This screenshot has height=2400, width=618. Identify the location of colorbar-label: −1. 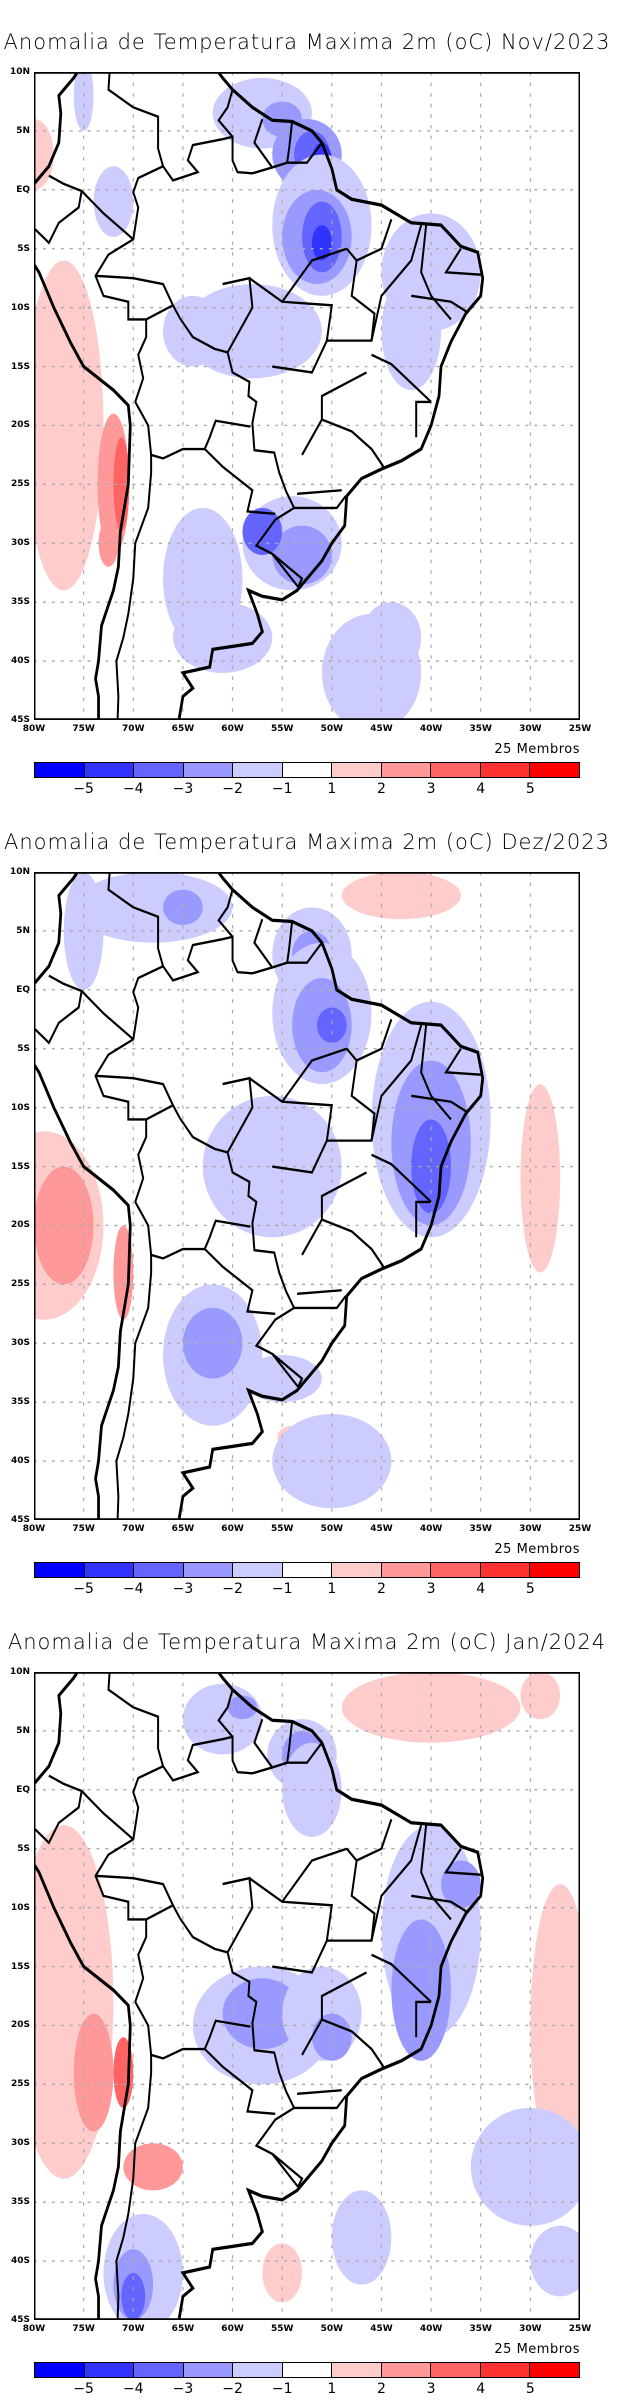
(282, 1589).